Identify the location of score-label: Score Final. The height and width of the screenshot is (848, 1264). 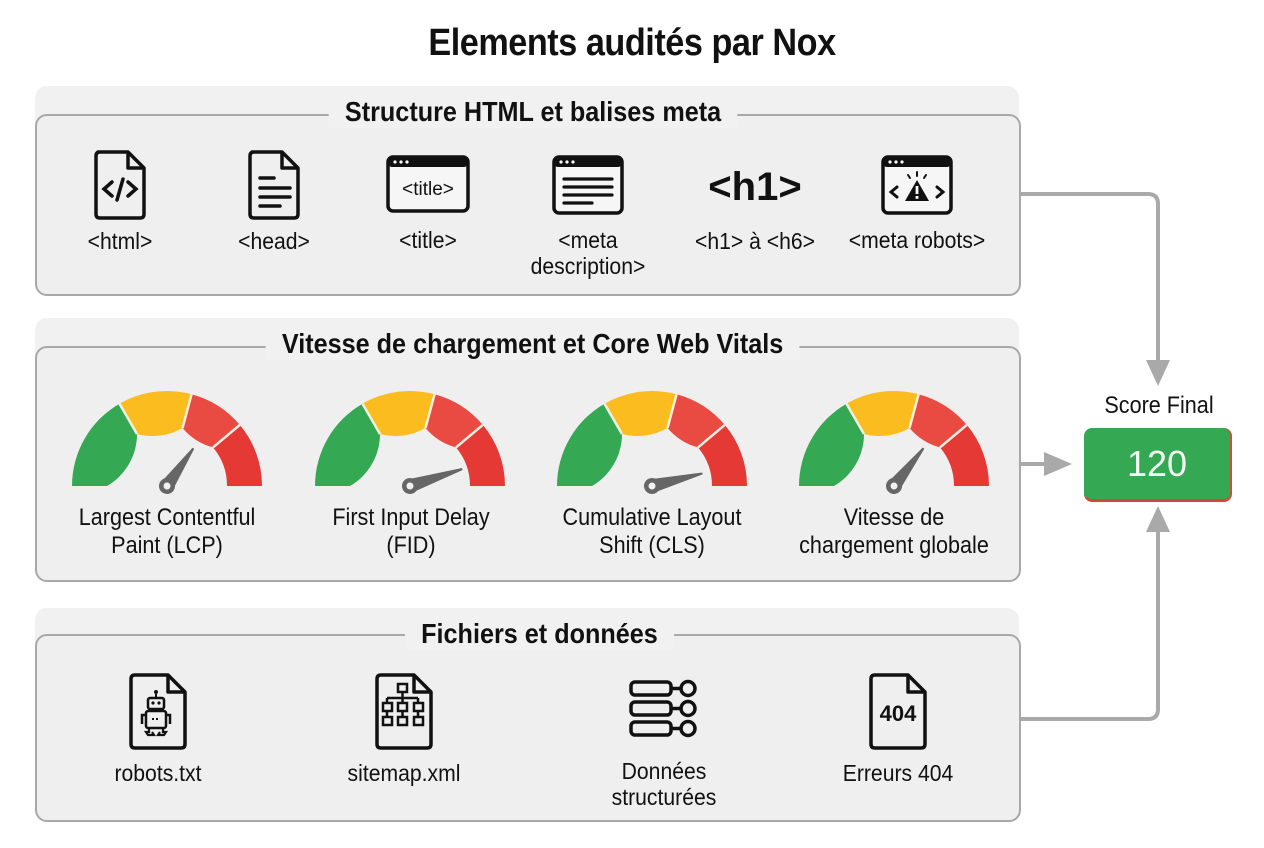
(1159, 405).